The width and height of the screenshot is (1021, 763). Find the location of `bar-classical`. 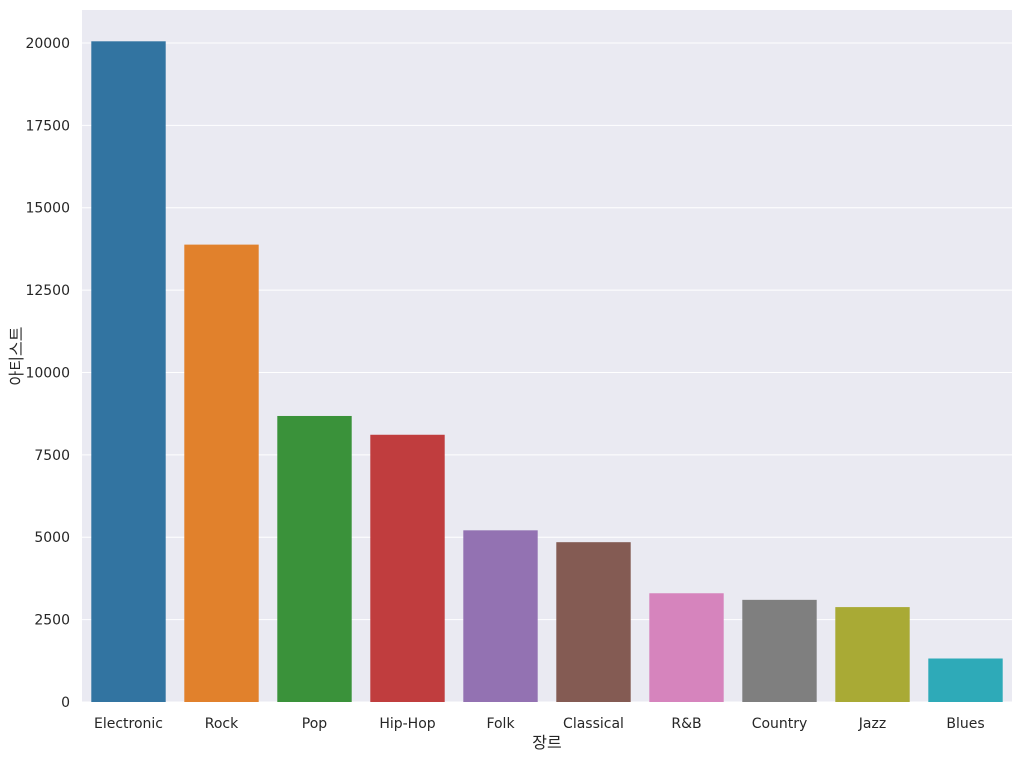

bar-classical is located at coordinates (593, 622).